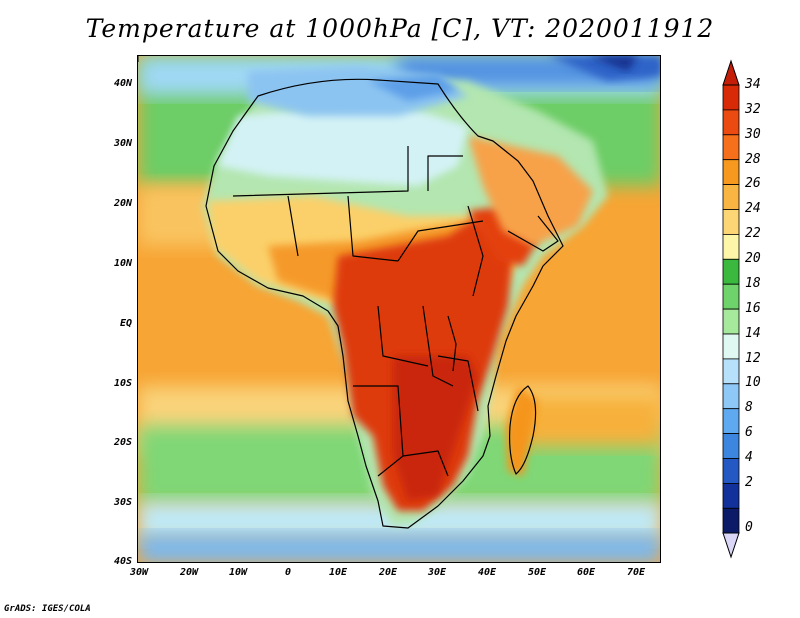 The image size is (800, 618). I want to click on lon-label-20w: 20W, so click(189, 572).